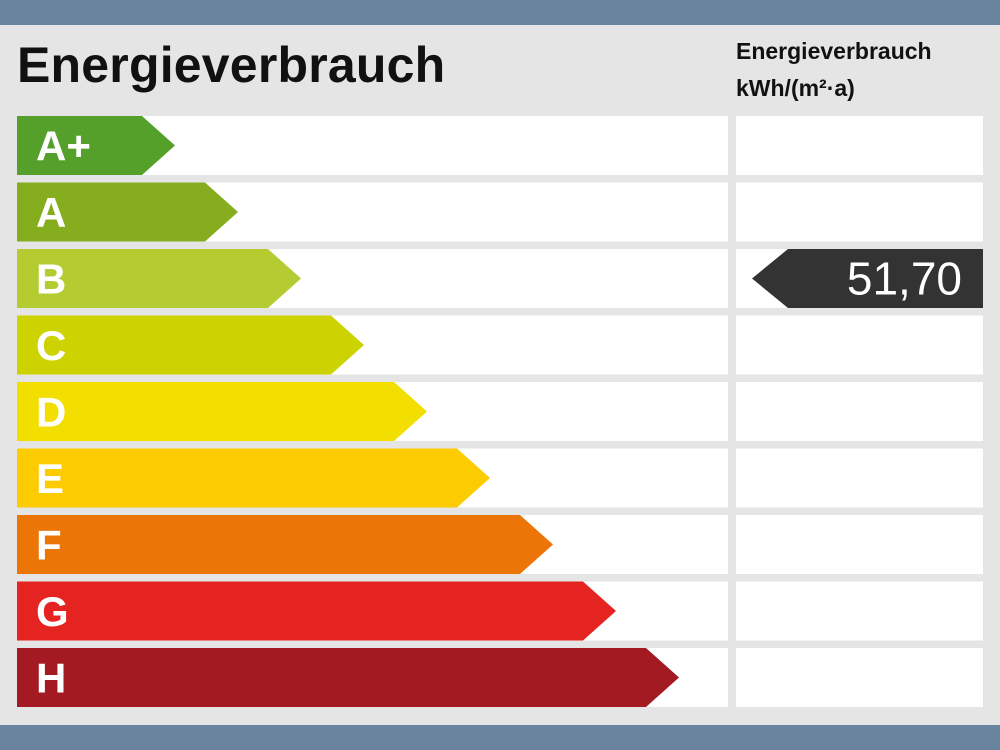 Image resolution: width=1000 pixels, height=750 pixels. I want to click on class-arrow-a-plus, so click(96, 145).